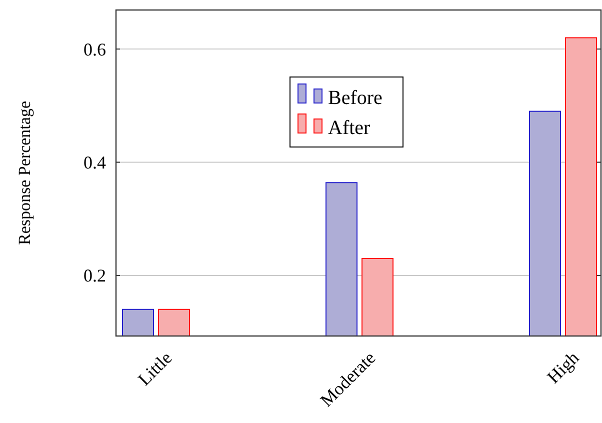  Describe the element at coordinates (563, 368) in the screenshot. I see `x-tick-label: High` at that location.